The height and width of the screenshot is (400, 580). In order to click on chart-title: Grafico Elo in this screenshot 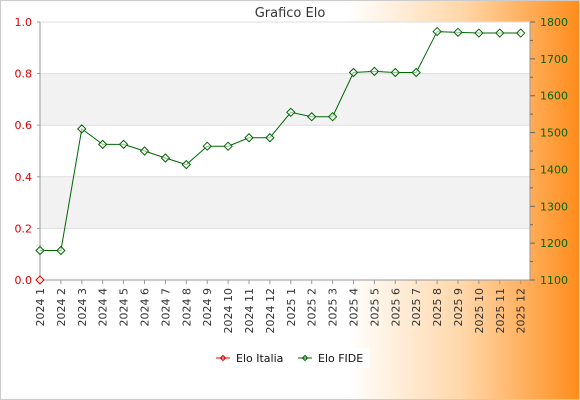, I will do `click(290, 13)`.